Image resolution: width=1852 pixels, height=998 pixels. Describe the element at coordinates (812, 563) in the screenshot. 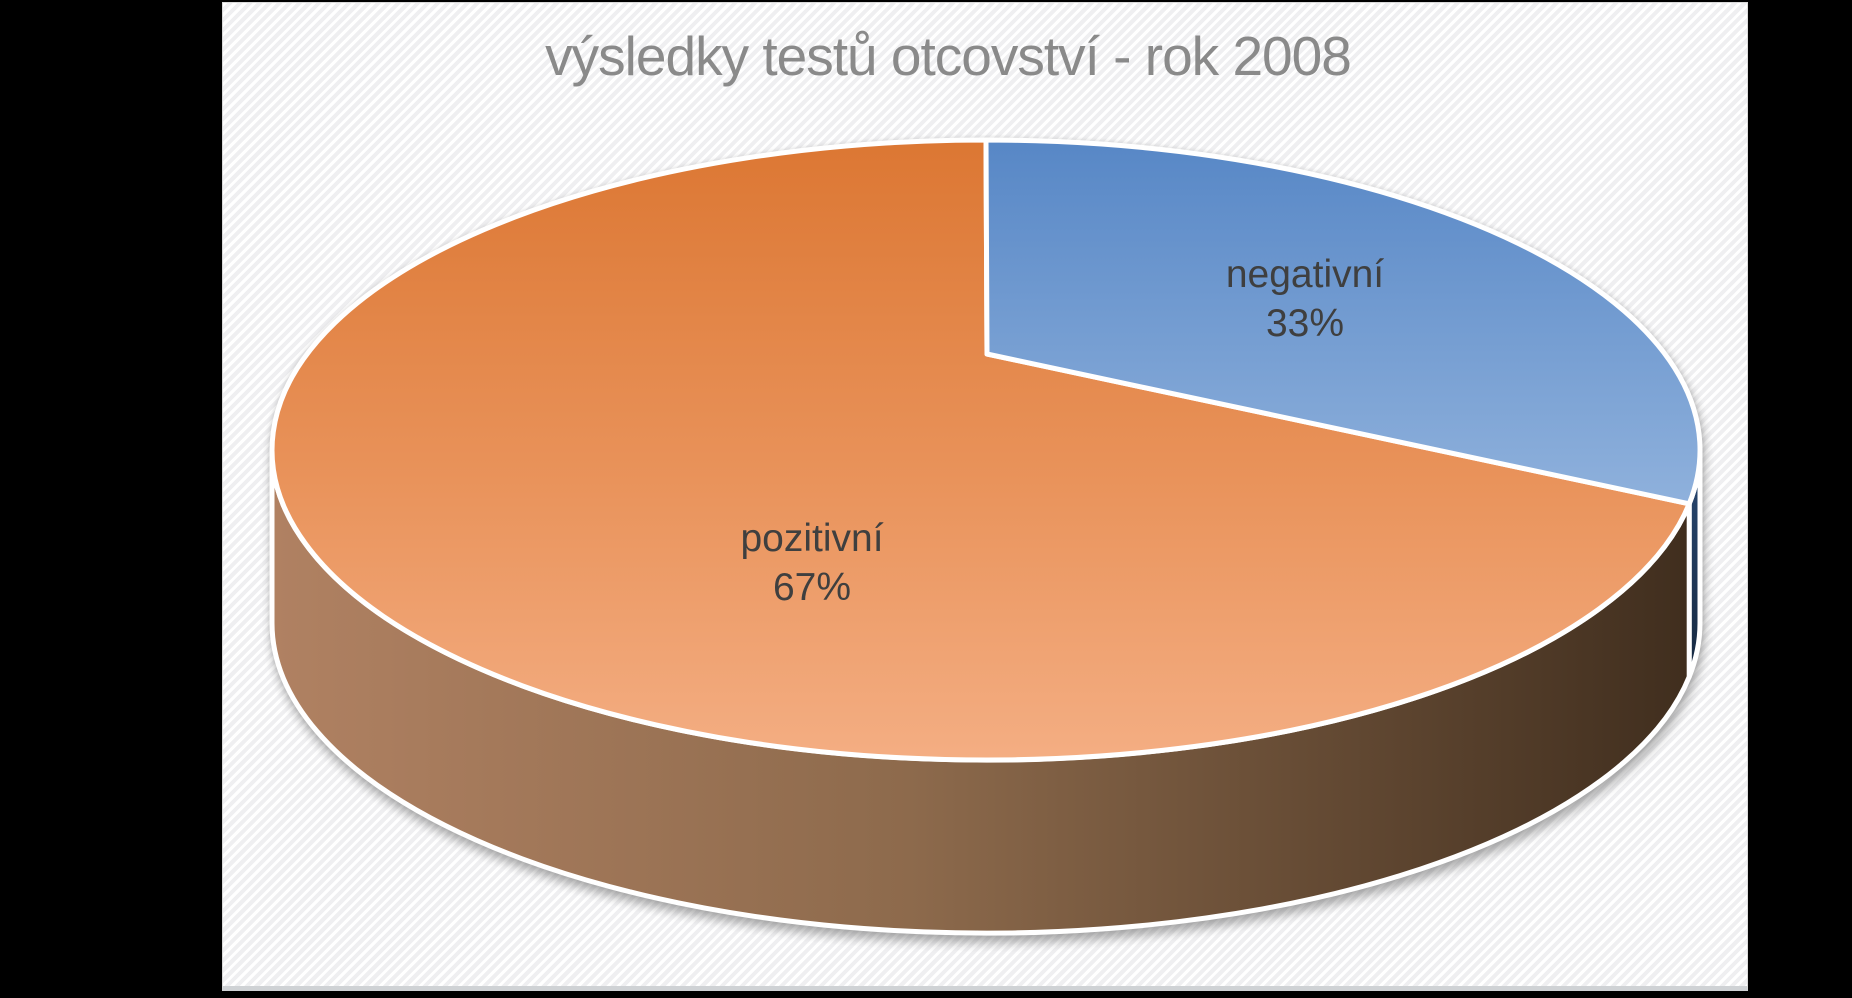

I see `data-label-pozitivni: pozitivní 67%` at that location.